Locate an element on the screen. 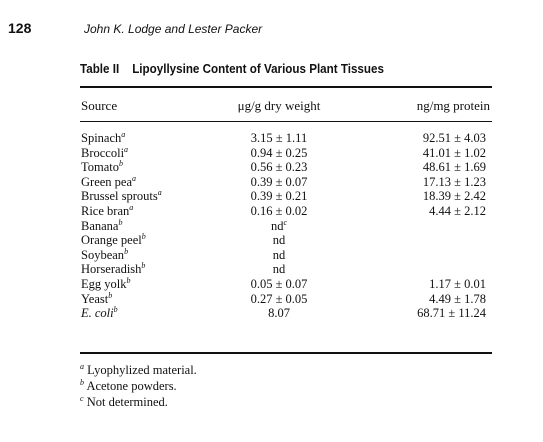 The width and height of the screenshot is (543, 442). table-row: Egg yolkb 0.05 ± 0.07 1.17 ± 0.01 is located at coordinates (271, 283).